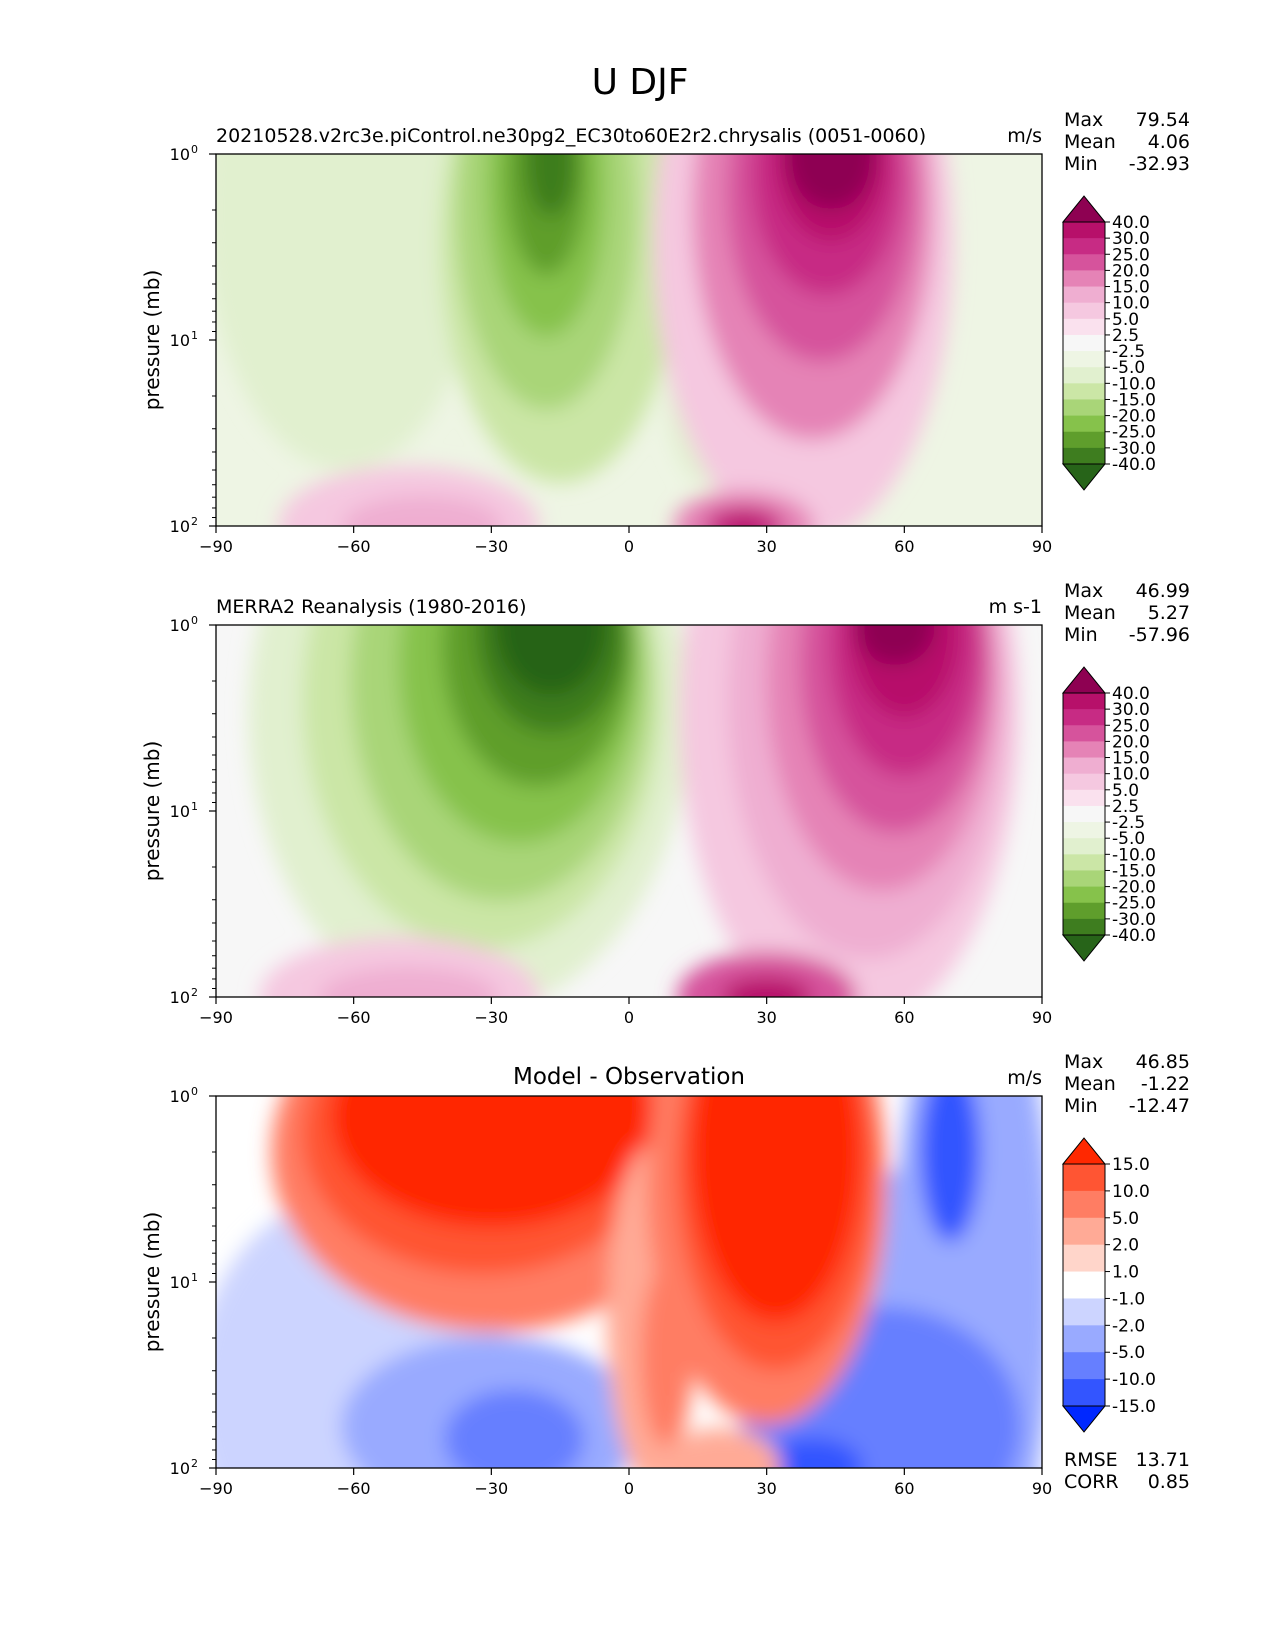 This screenshot has width=1275, height=1650. What do you see at coordinates (629, 811) in the screenshot?
I see `contour-field` at bounding box center [629, 811].